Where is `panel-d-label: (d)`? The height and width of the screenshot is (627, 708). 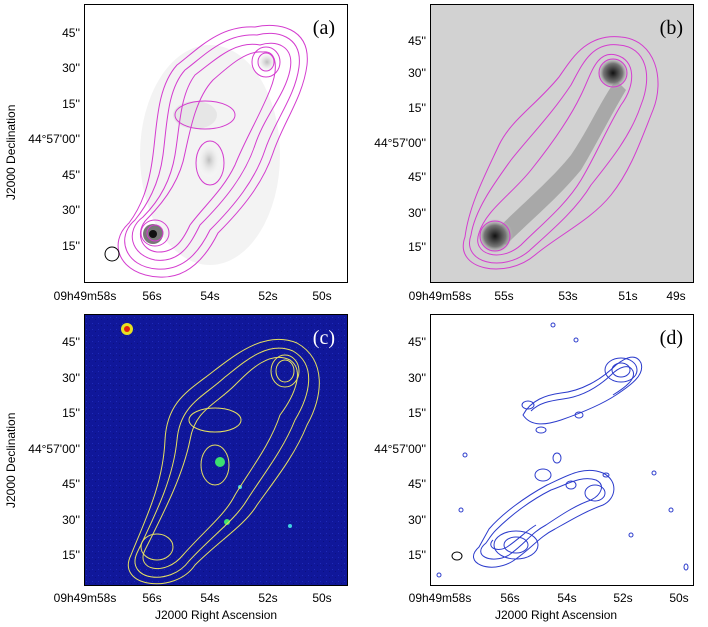 panel-d-label: (d) is located at coordinates (671, 338).